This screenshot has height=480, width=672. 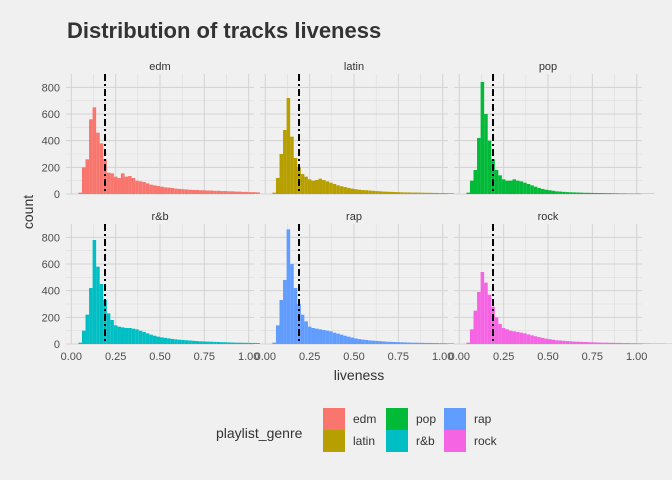 I want to click on panel-strip-label: latin, so click(x=354, y=67).